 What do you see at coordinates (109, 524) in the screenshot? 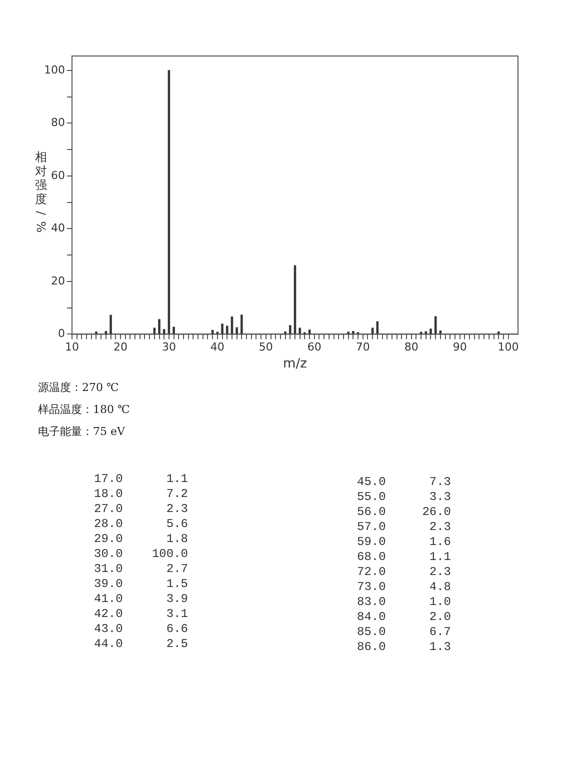
I see `category-label: 28.0` at bounding box center [109, 524].